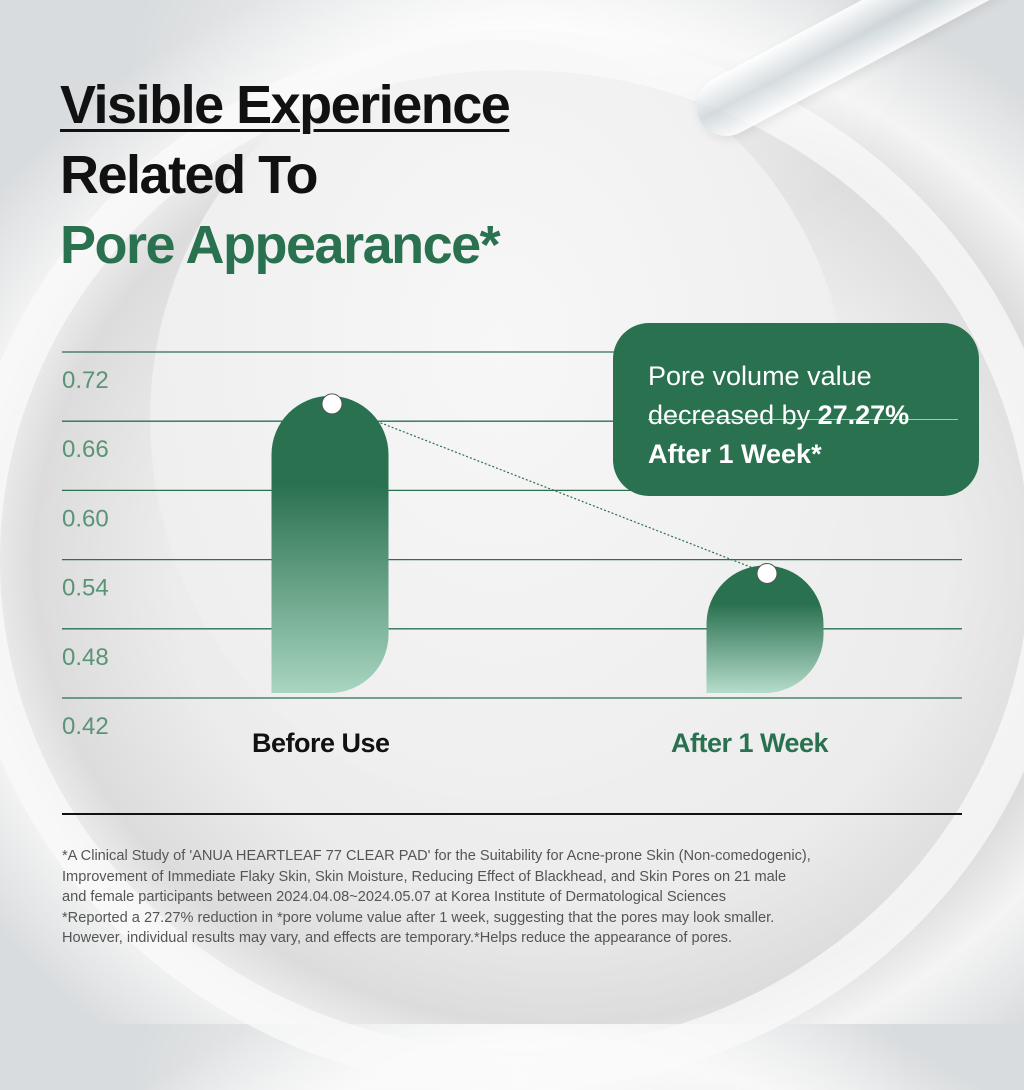  Describe the element at coordinates (733, 415) in the screenshot. I see `callout-prefix: decreased by` at that location.